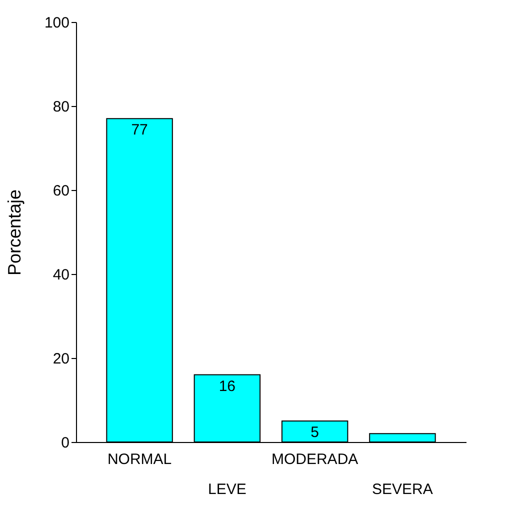 The height and width of the screenshot is (520, 515). What do you see at coordinates (227, 489) in the screenshot?
I see `x-tick-label: LEVE` at bounding box center [227, 489].